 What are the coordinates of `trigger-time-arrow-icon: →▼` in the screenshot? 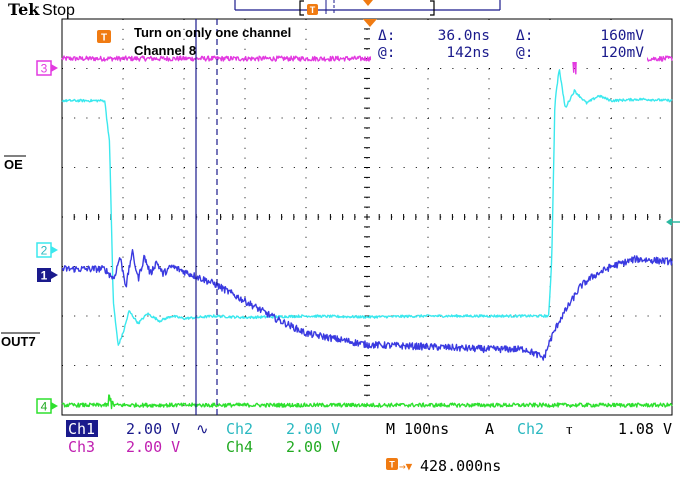 It's located at (406, 466).